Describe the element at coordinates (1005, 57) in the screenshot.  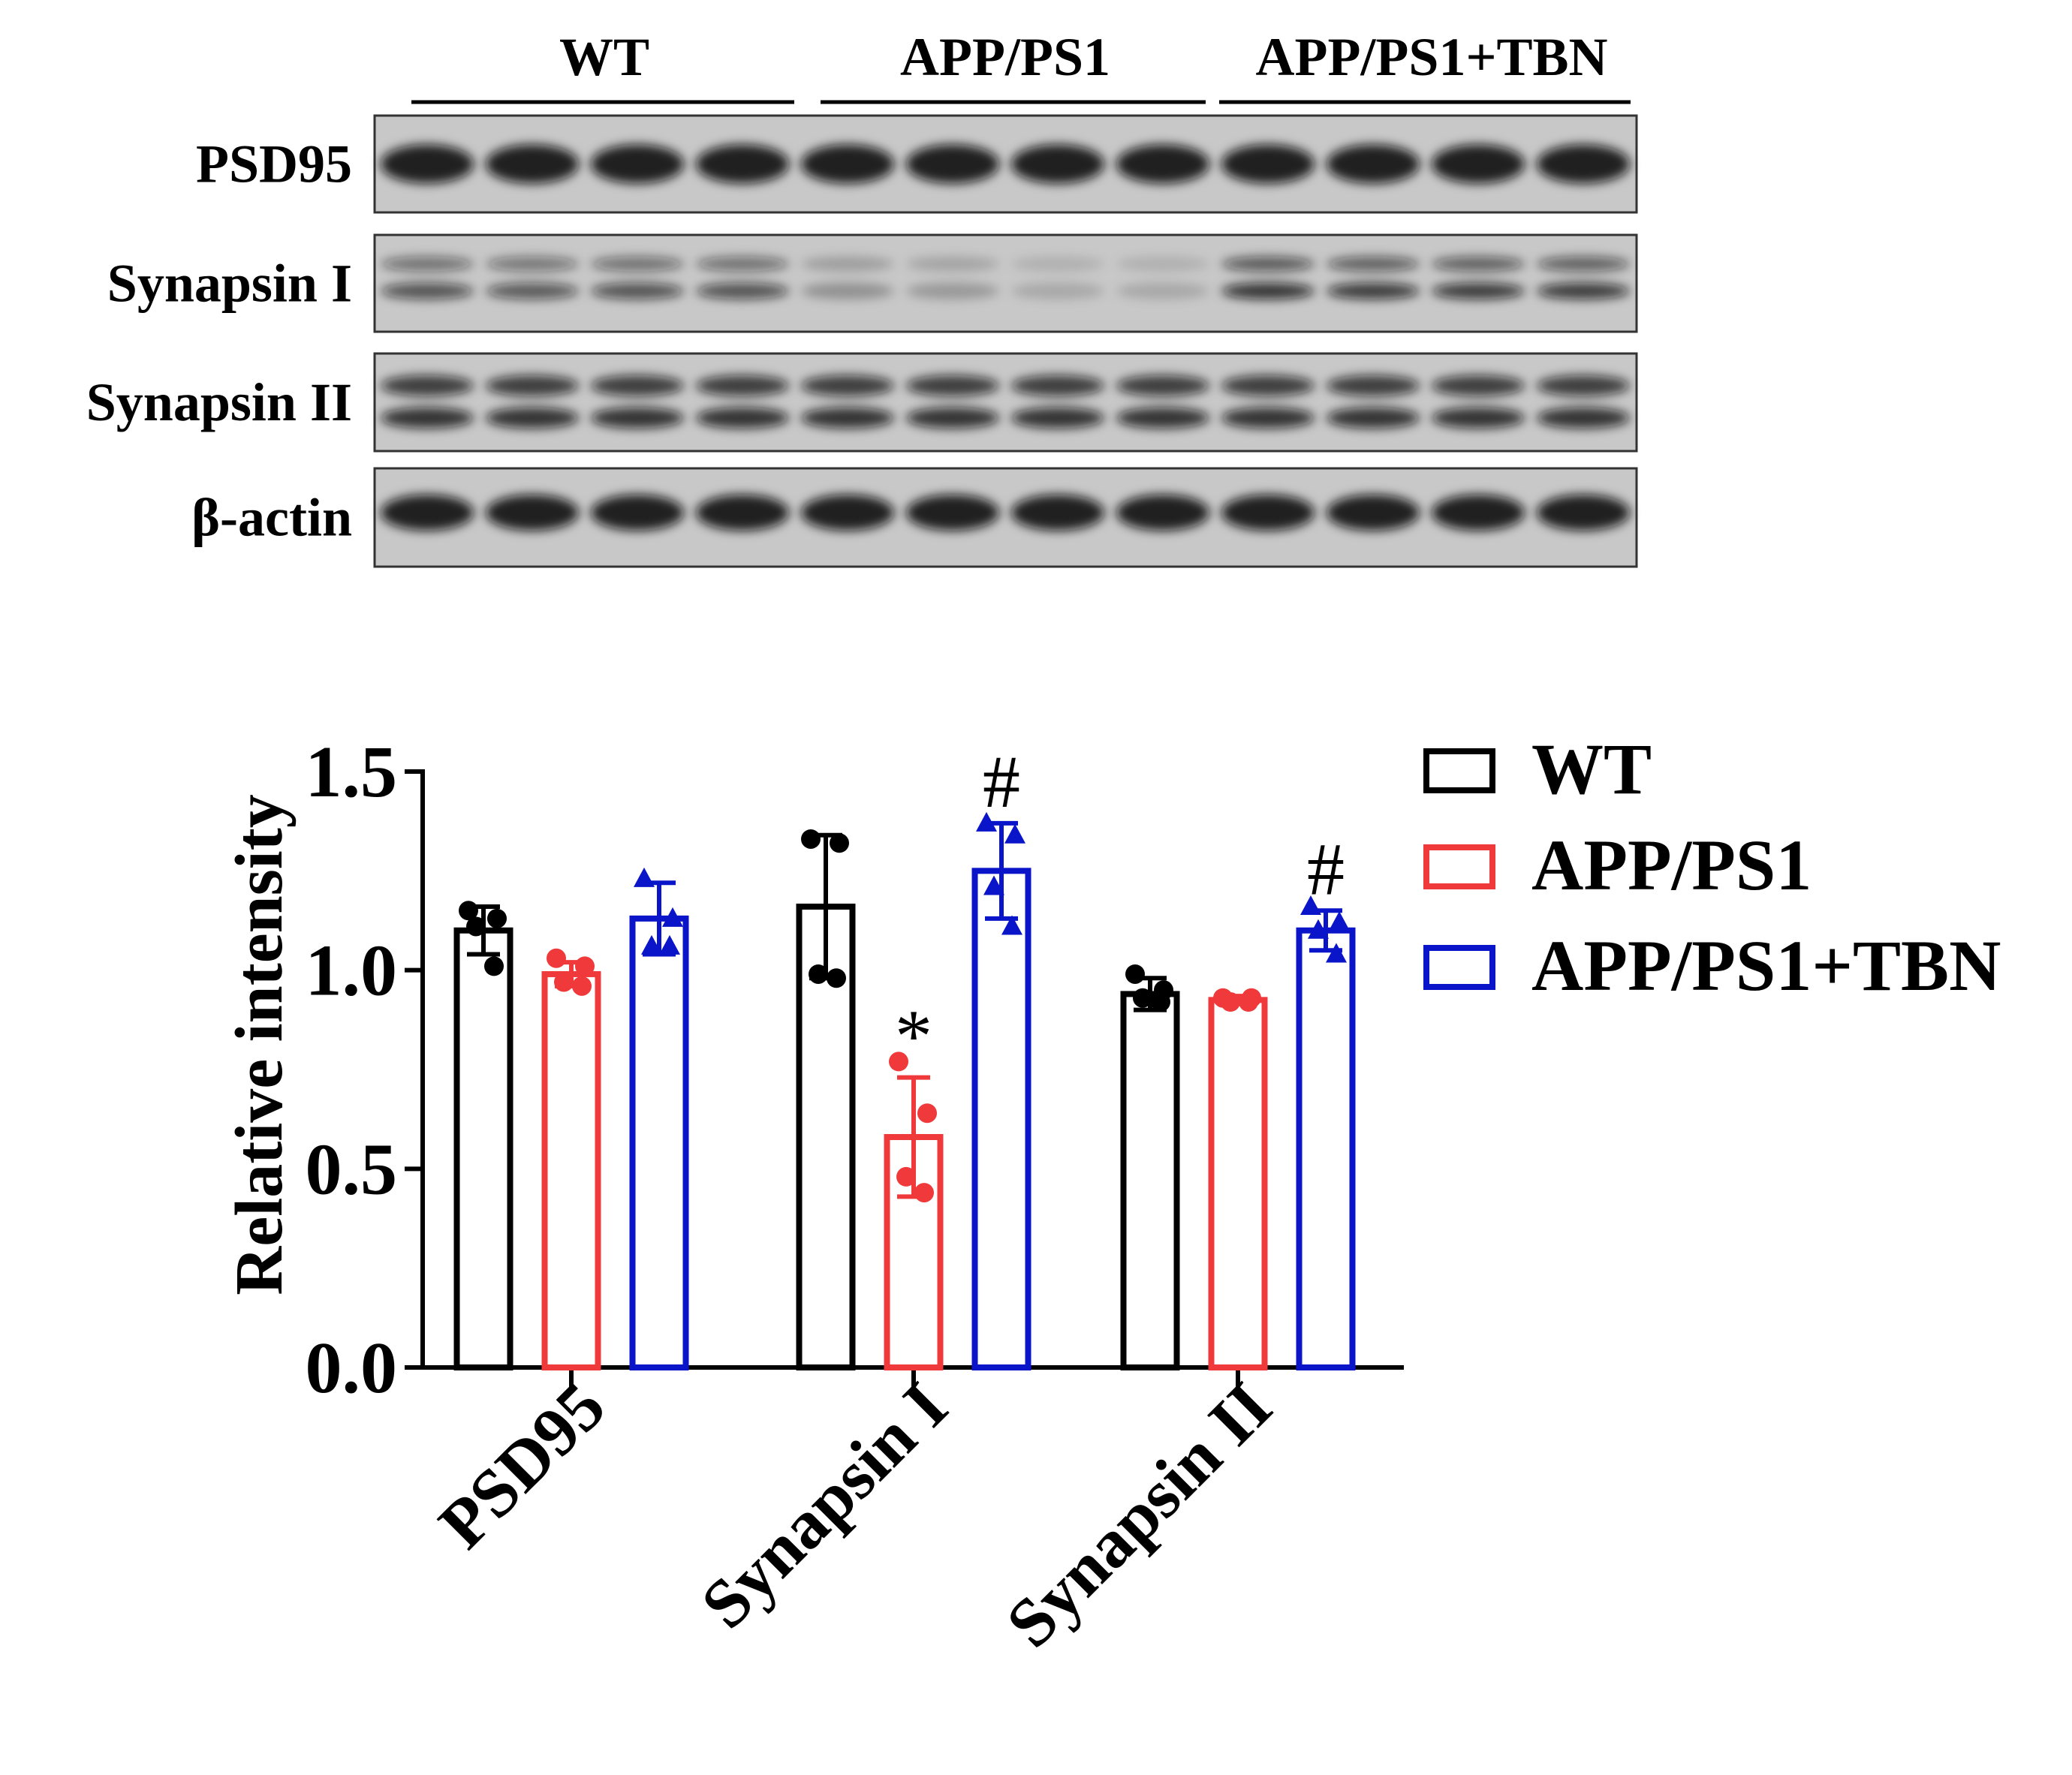
I see `group-label: APP/PS1` at that location.